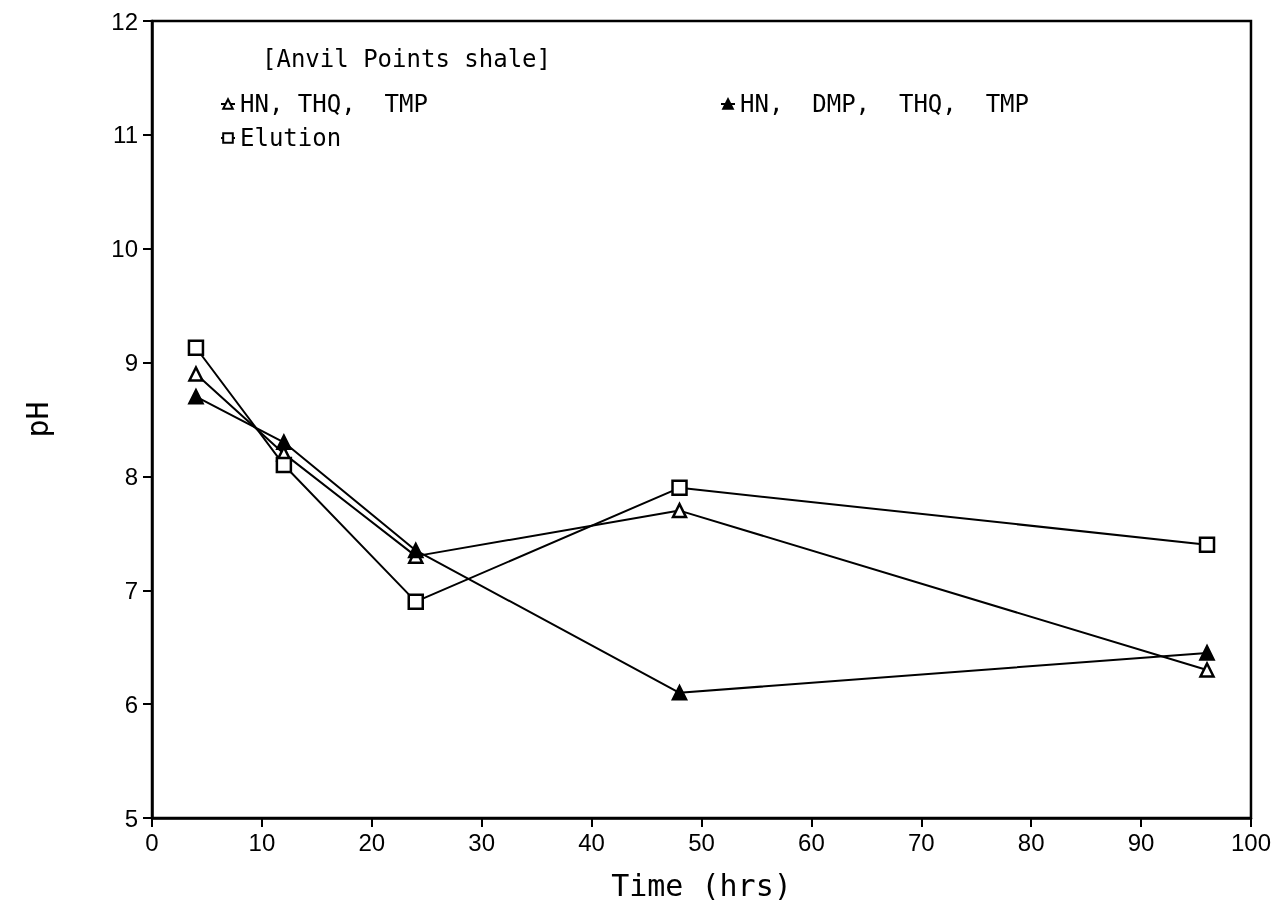  Describe the element at coordinates (131, 363) in the screenshot. I see `y-tick-label: 9` at that location.